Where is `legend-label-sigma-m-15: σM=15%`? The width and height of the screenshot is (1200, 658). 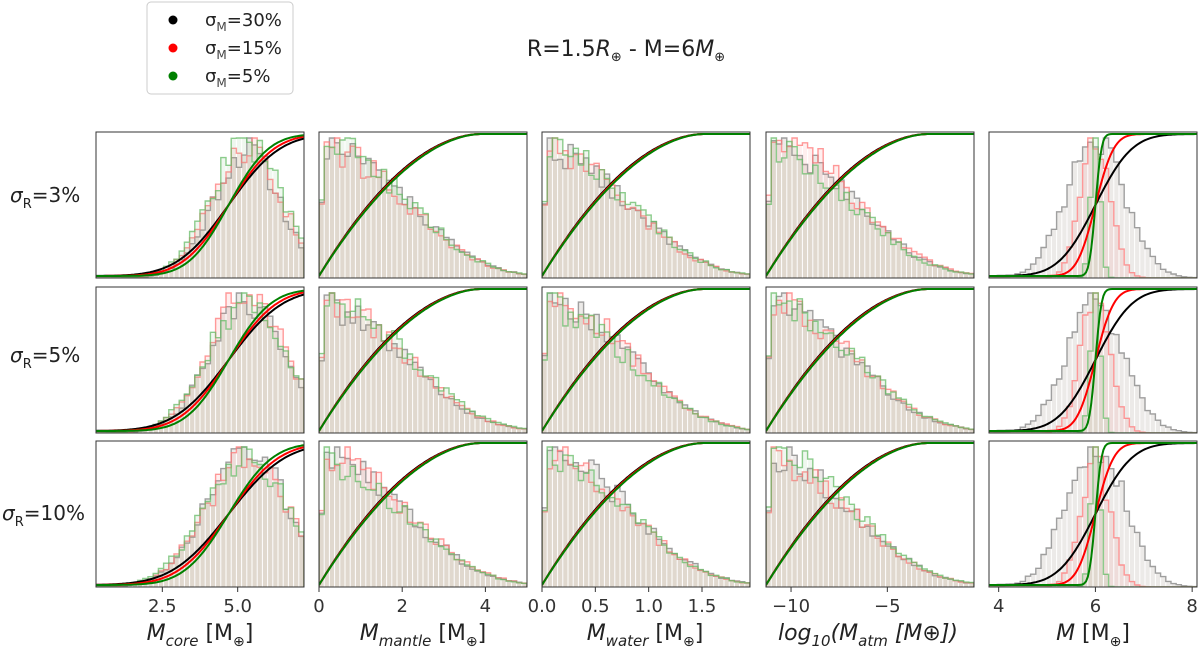 legend-label-sigma-m-15: σM=15% is located at coordinates (243, 50).